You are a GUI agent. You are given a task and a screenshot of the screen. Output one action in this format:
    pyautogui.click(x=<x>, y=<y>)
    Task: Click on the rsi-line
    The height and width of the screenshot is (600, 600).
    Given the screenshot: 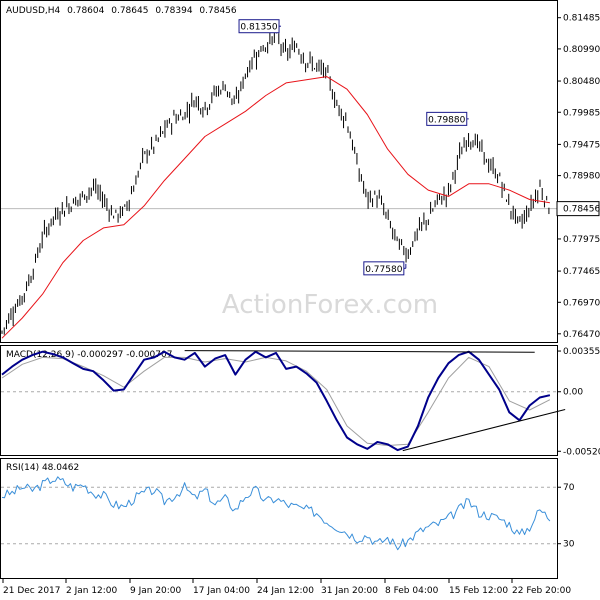 What is the action you would take?
    pyautogui.click(x=276, y=513)
    